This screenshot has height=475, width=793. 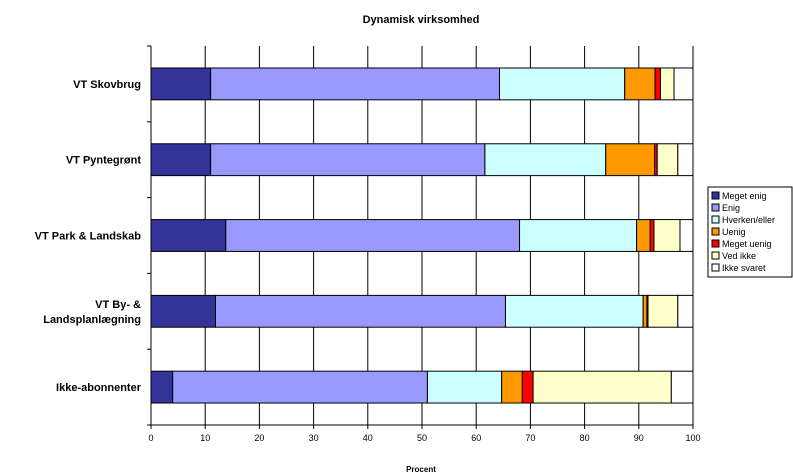 What do you see at coordinates (99, 388) in the screenshot?
I see `category-label: Ikke-abonnenter` at bounding box center [99, 388].